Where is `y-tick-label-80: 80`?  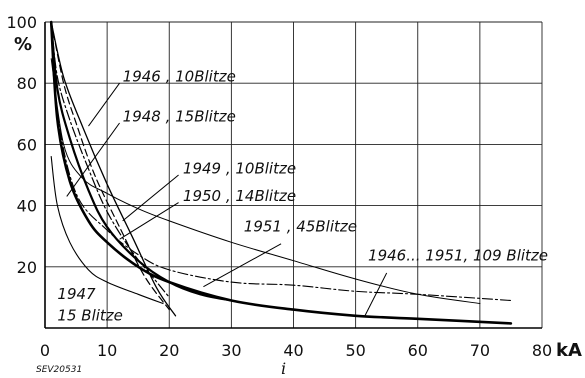
y-tick-label-80: 80 is located at coordinates (27, 83).